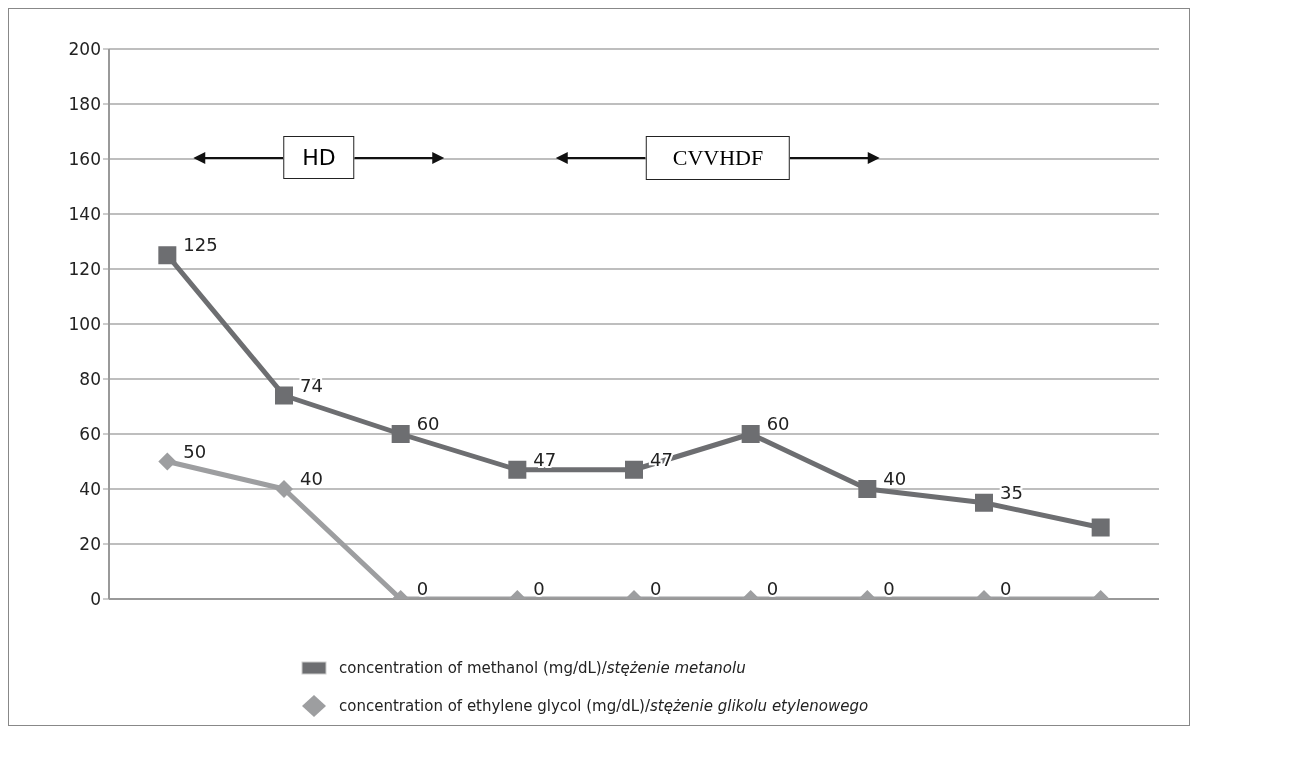 Image resolution: width=1298 pixels, height=771 pixels. Describe the element at coordinates (311, 385) in the screenshot. I see `data-label: 74` at that location.